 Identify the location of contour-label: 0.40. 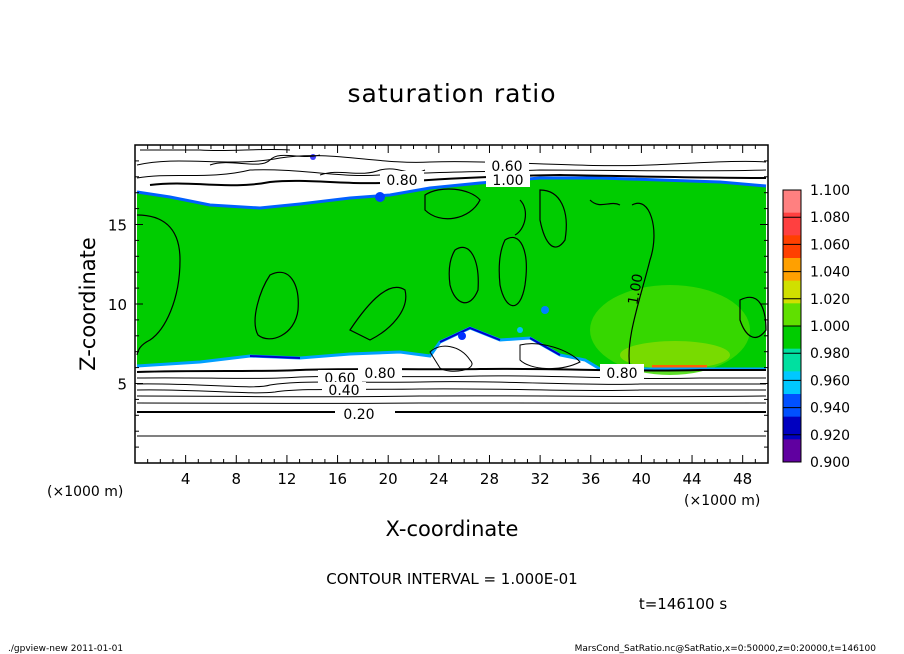
(343, 391).